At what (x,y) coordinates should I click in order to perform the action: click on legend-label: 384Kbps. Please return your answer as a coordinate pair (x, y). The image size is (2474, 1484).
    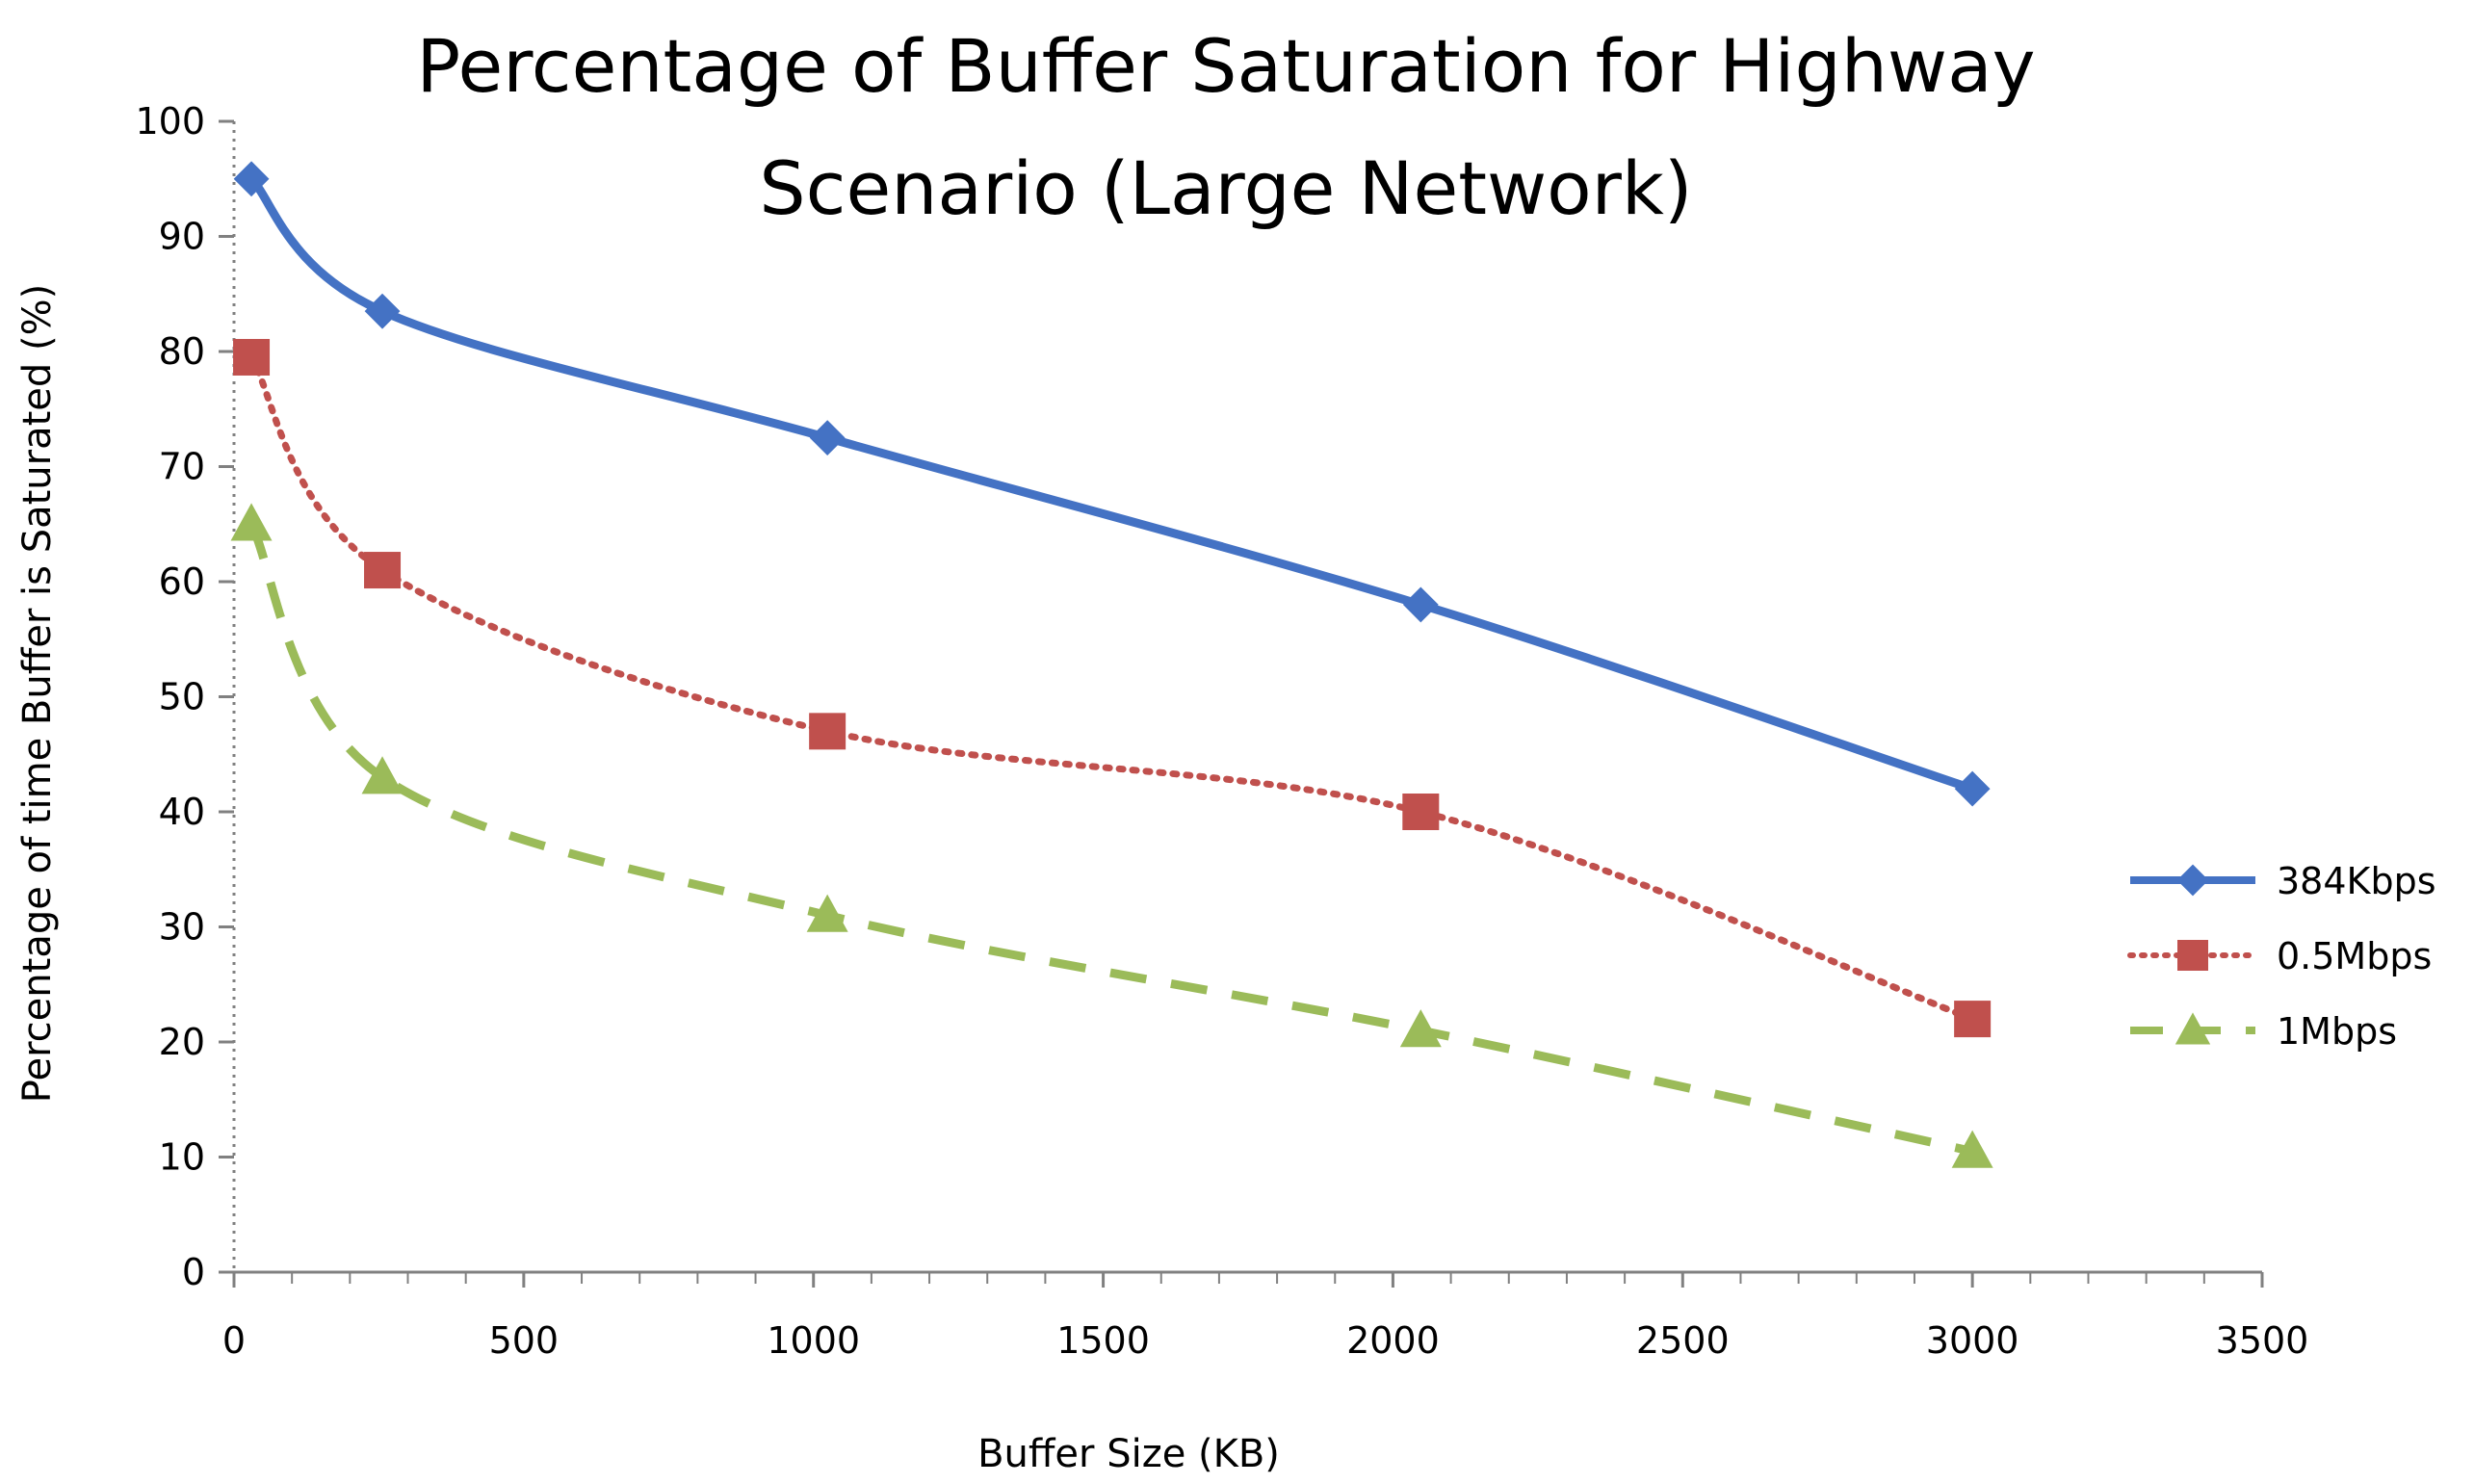
    Looking at the image, I should click on (2356, 881).